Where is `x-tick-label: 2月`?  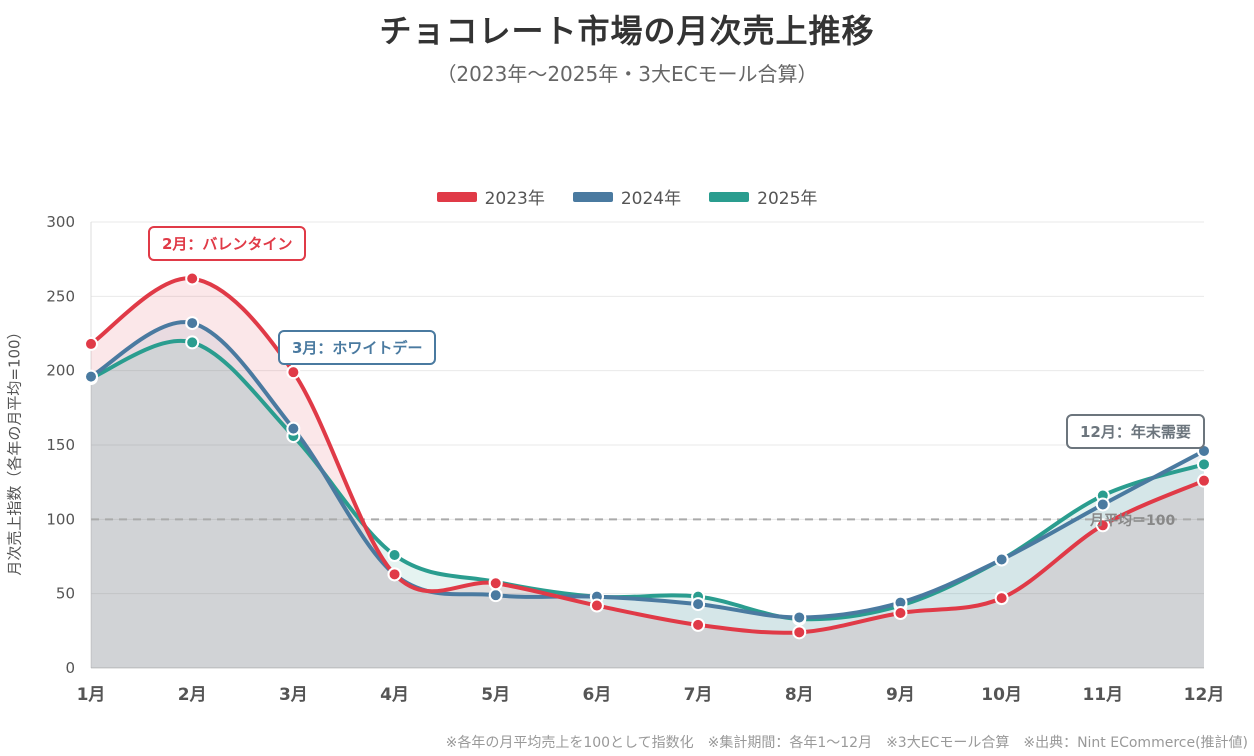
x-tick-label: 2月 is located at coordinates (192, 695).